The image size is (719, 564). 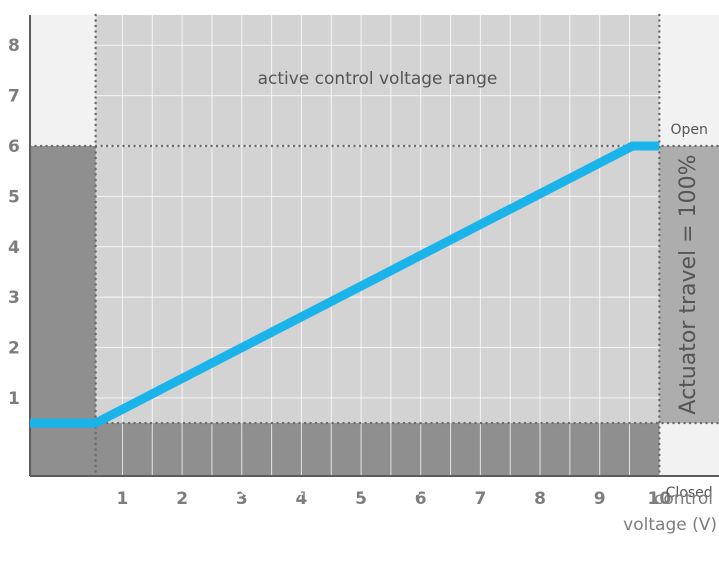 I want to click on x-tick-label: 3, so click(x=242, y=499).